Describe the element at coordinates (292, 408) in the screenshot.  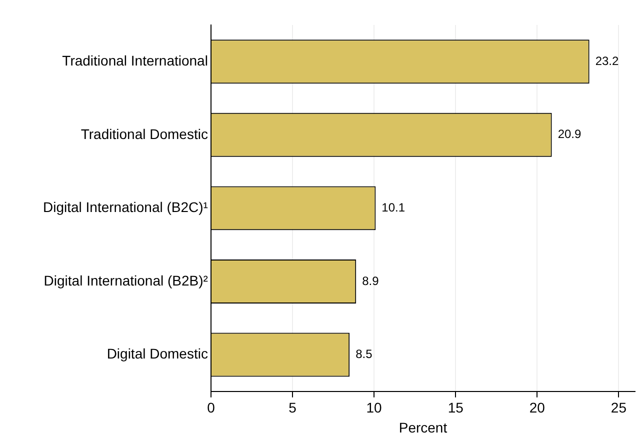
I see `x-tick-label: 5` at that location.